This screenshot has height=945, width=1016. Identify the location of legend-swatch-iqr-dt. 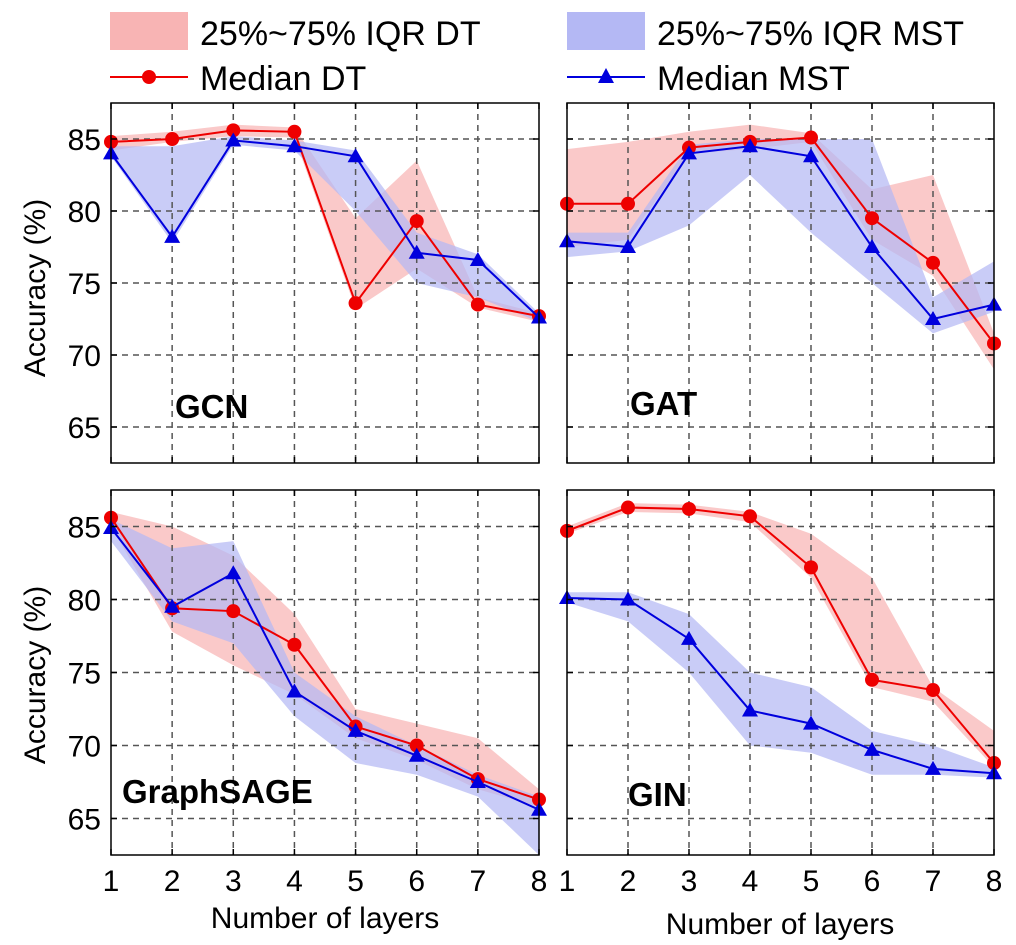
(149, 31).